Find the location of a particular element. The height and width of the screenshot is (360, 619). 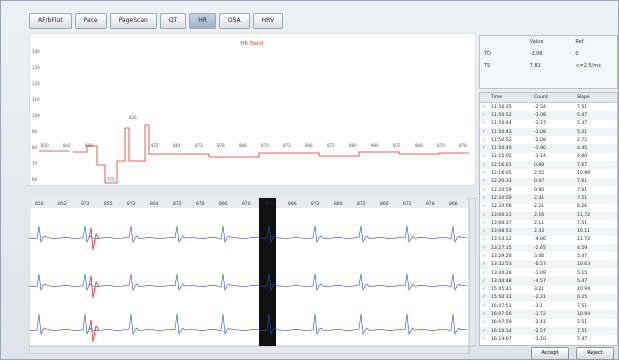

cell: 12:20:59 is located at coordinates (501, 190).